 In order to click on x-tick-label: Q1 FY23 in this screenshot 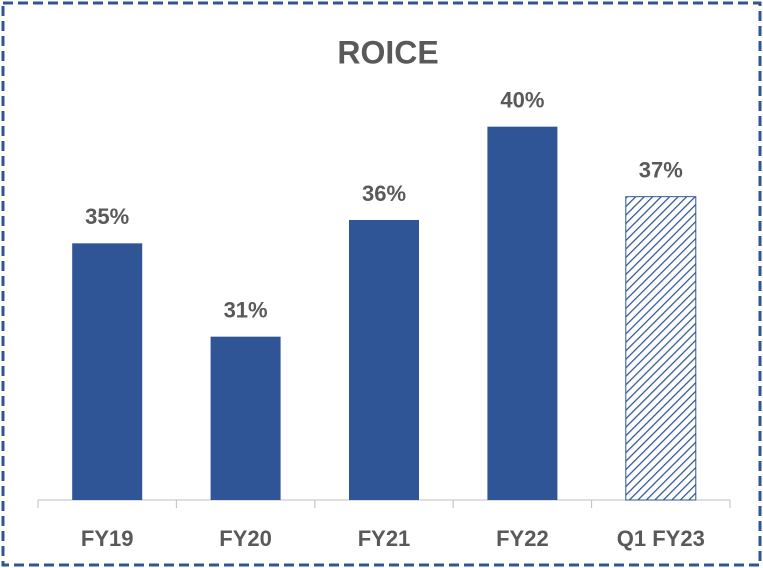, I will do `click(661, 538)`.